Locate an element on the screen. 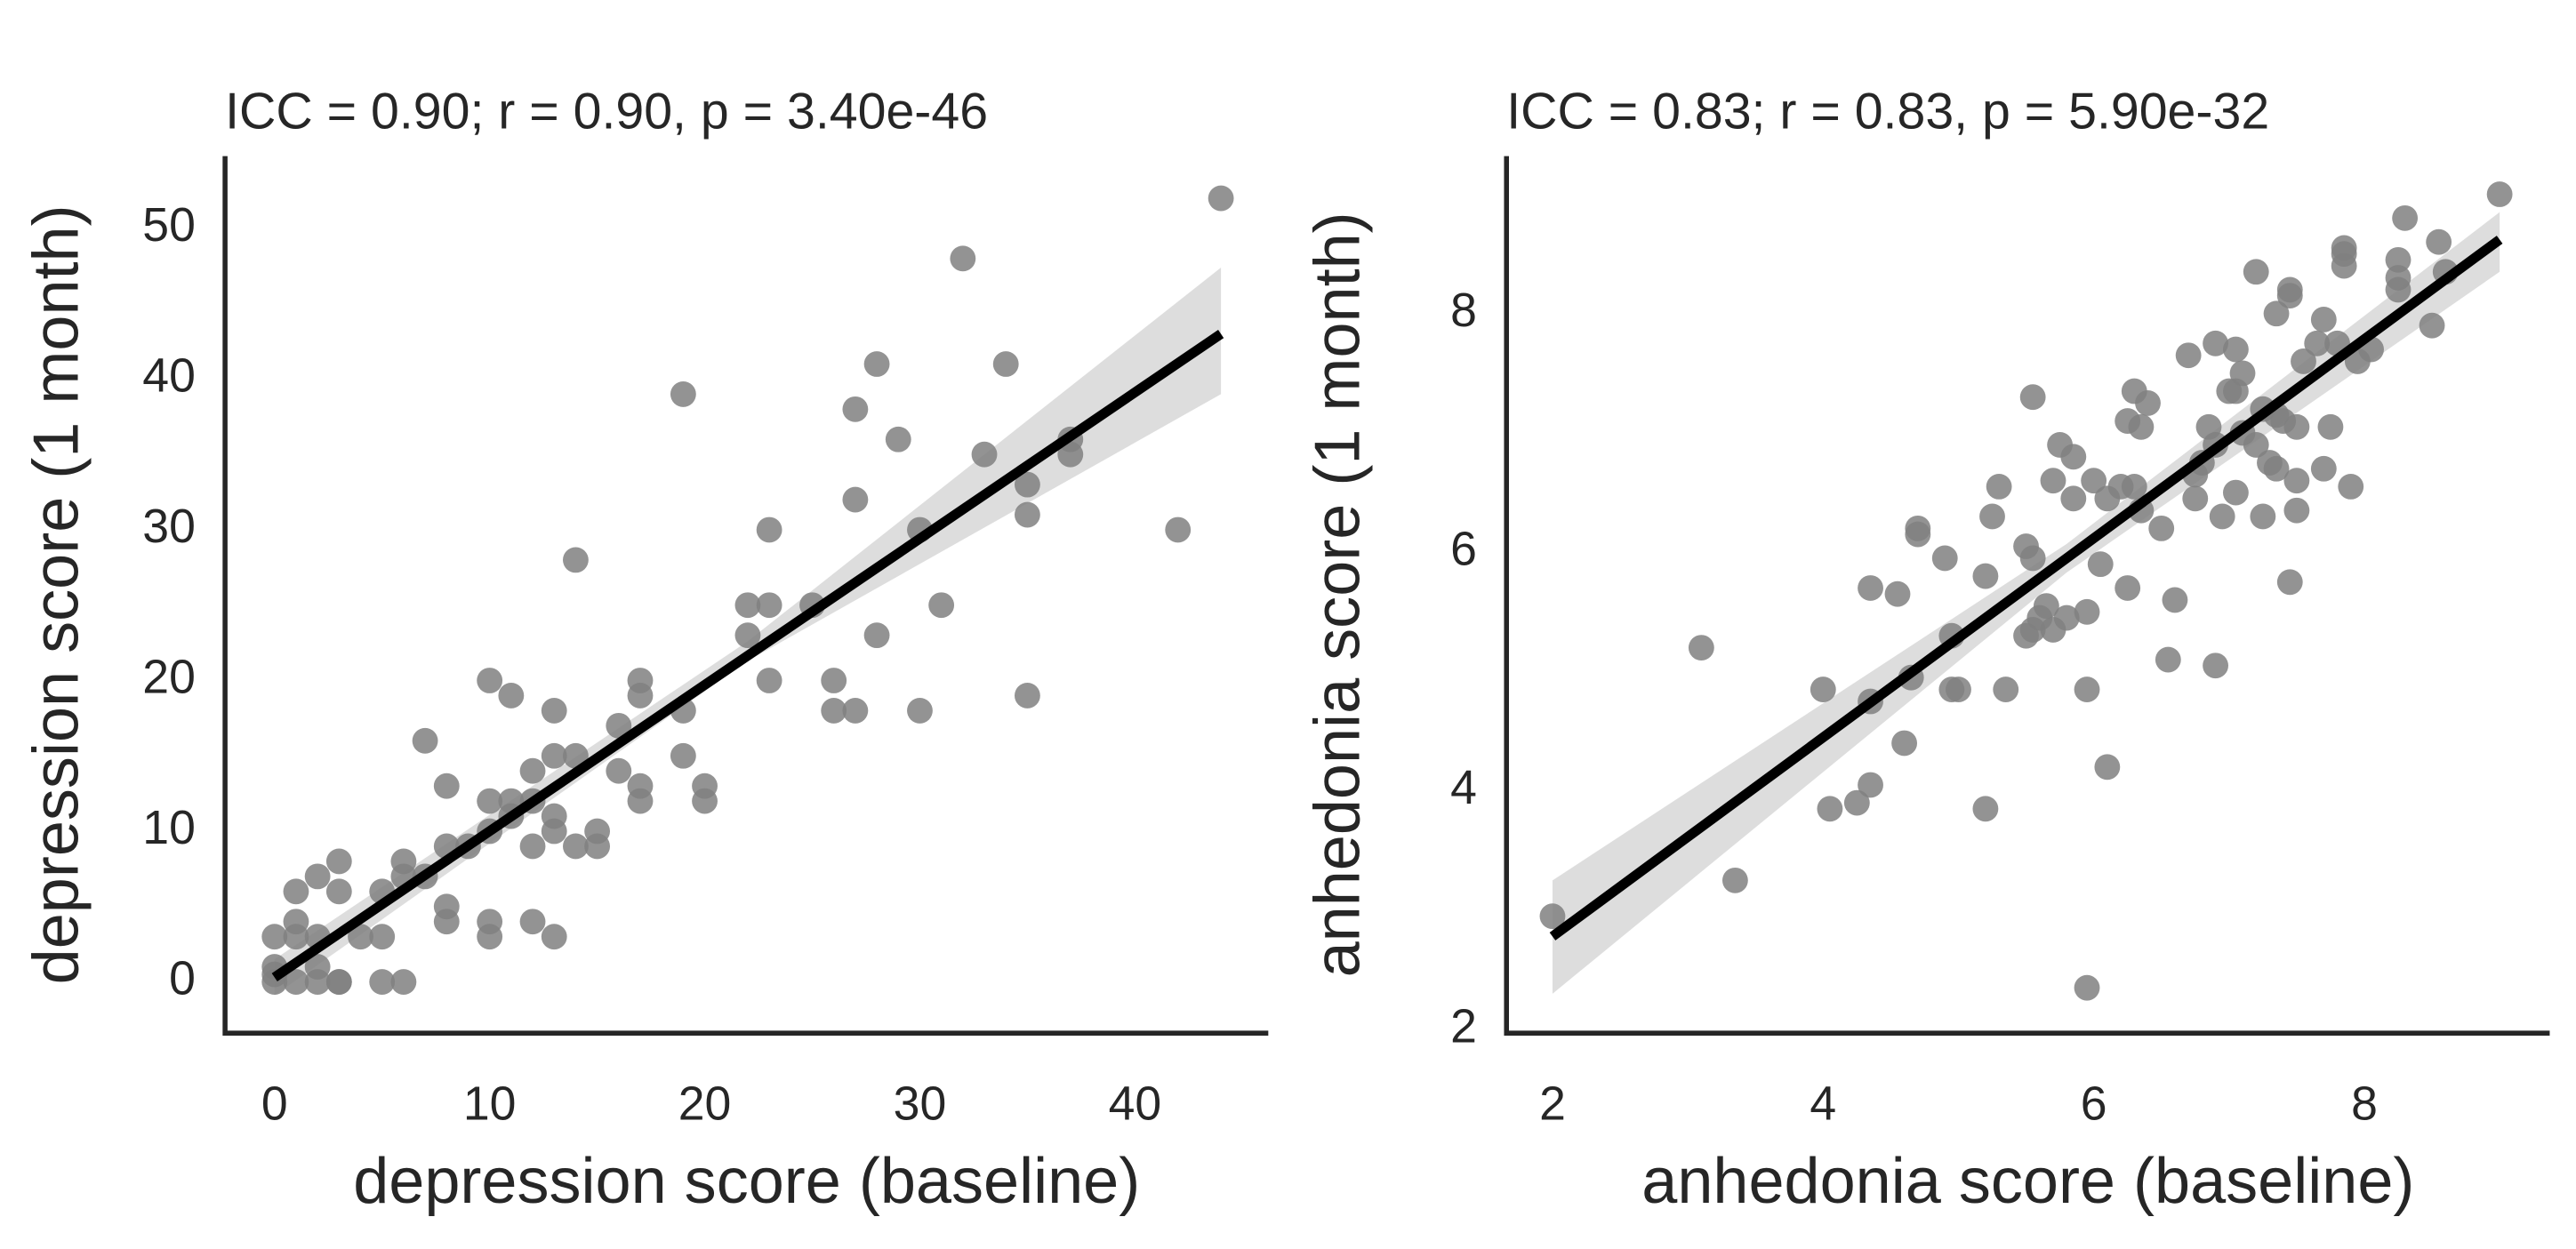  y-tick-label: 20 is located at coordinates (169, 678).